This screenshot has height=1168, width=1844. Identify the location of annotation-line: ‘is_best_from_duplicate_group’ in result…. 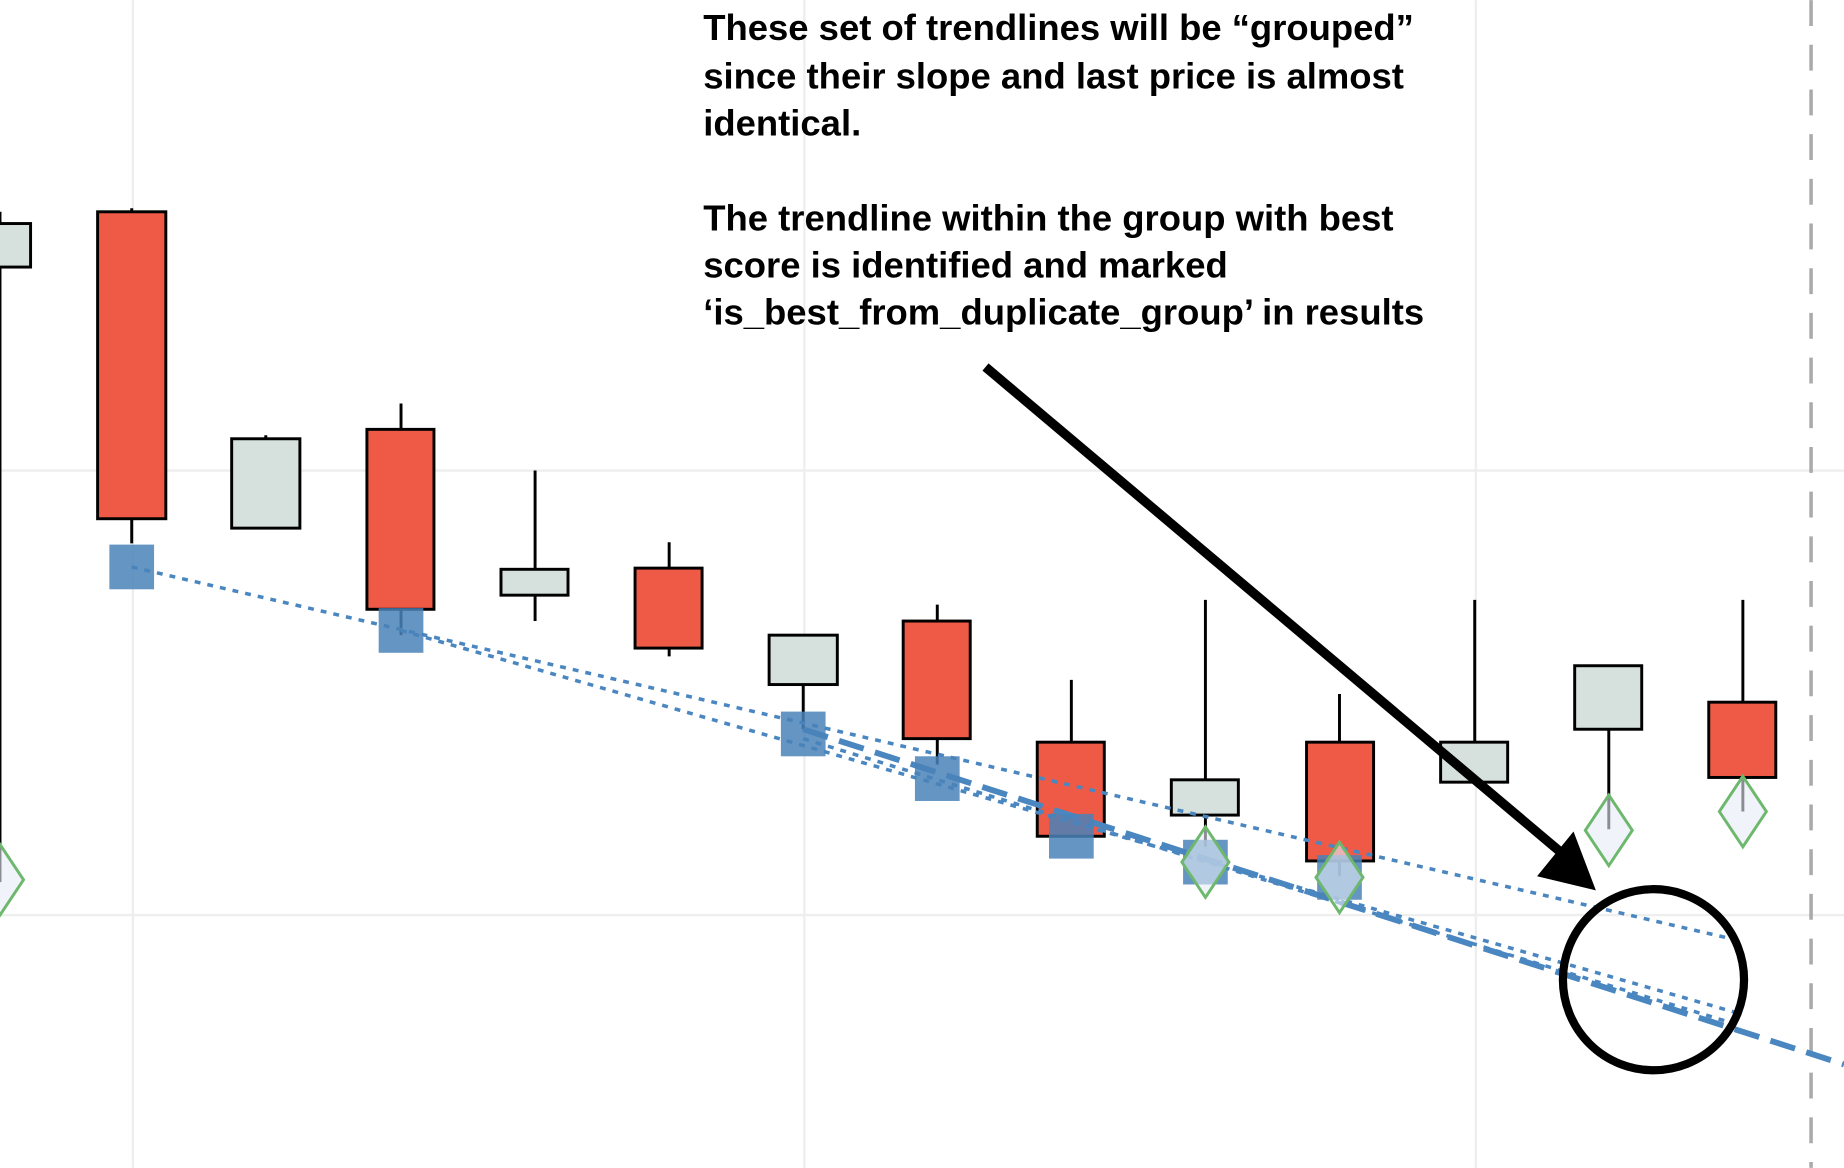
(1063, 312).